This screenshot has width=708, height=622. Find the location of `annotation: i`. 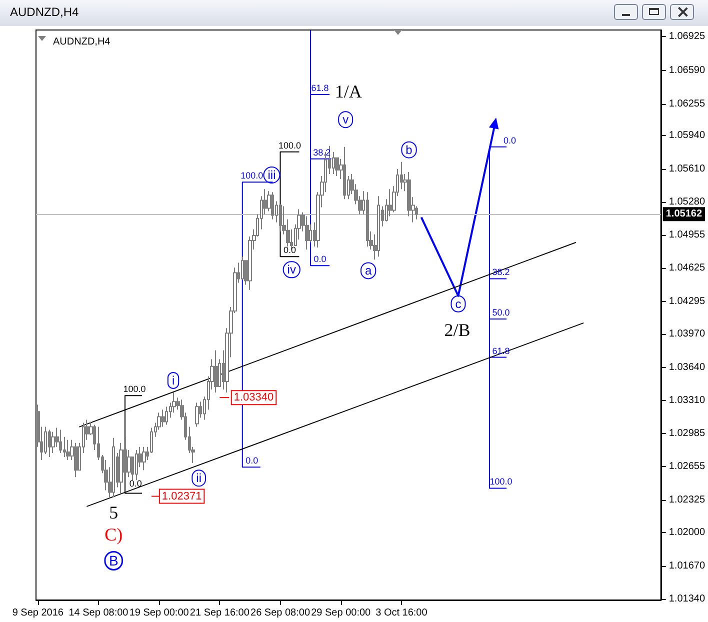

annotation: i is located at coordinates (173, 380).